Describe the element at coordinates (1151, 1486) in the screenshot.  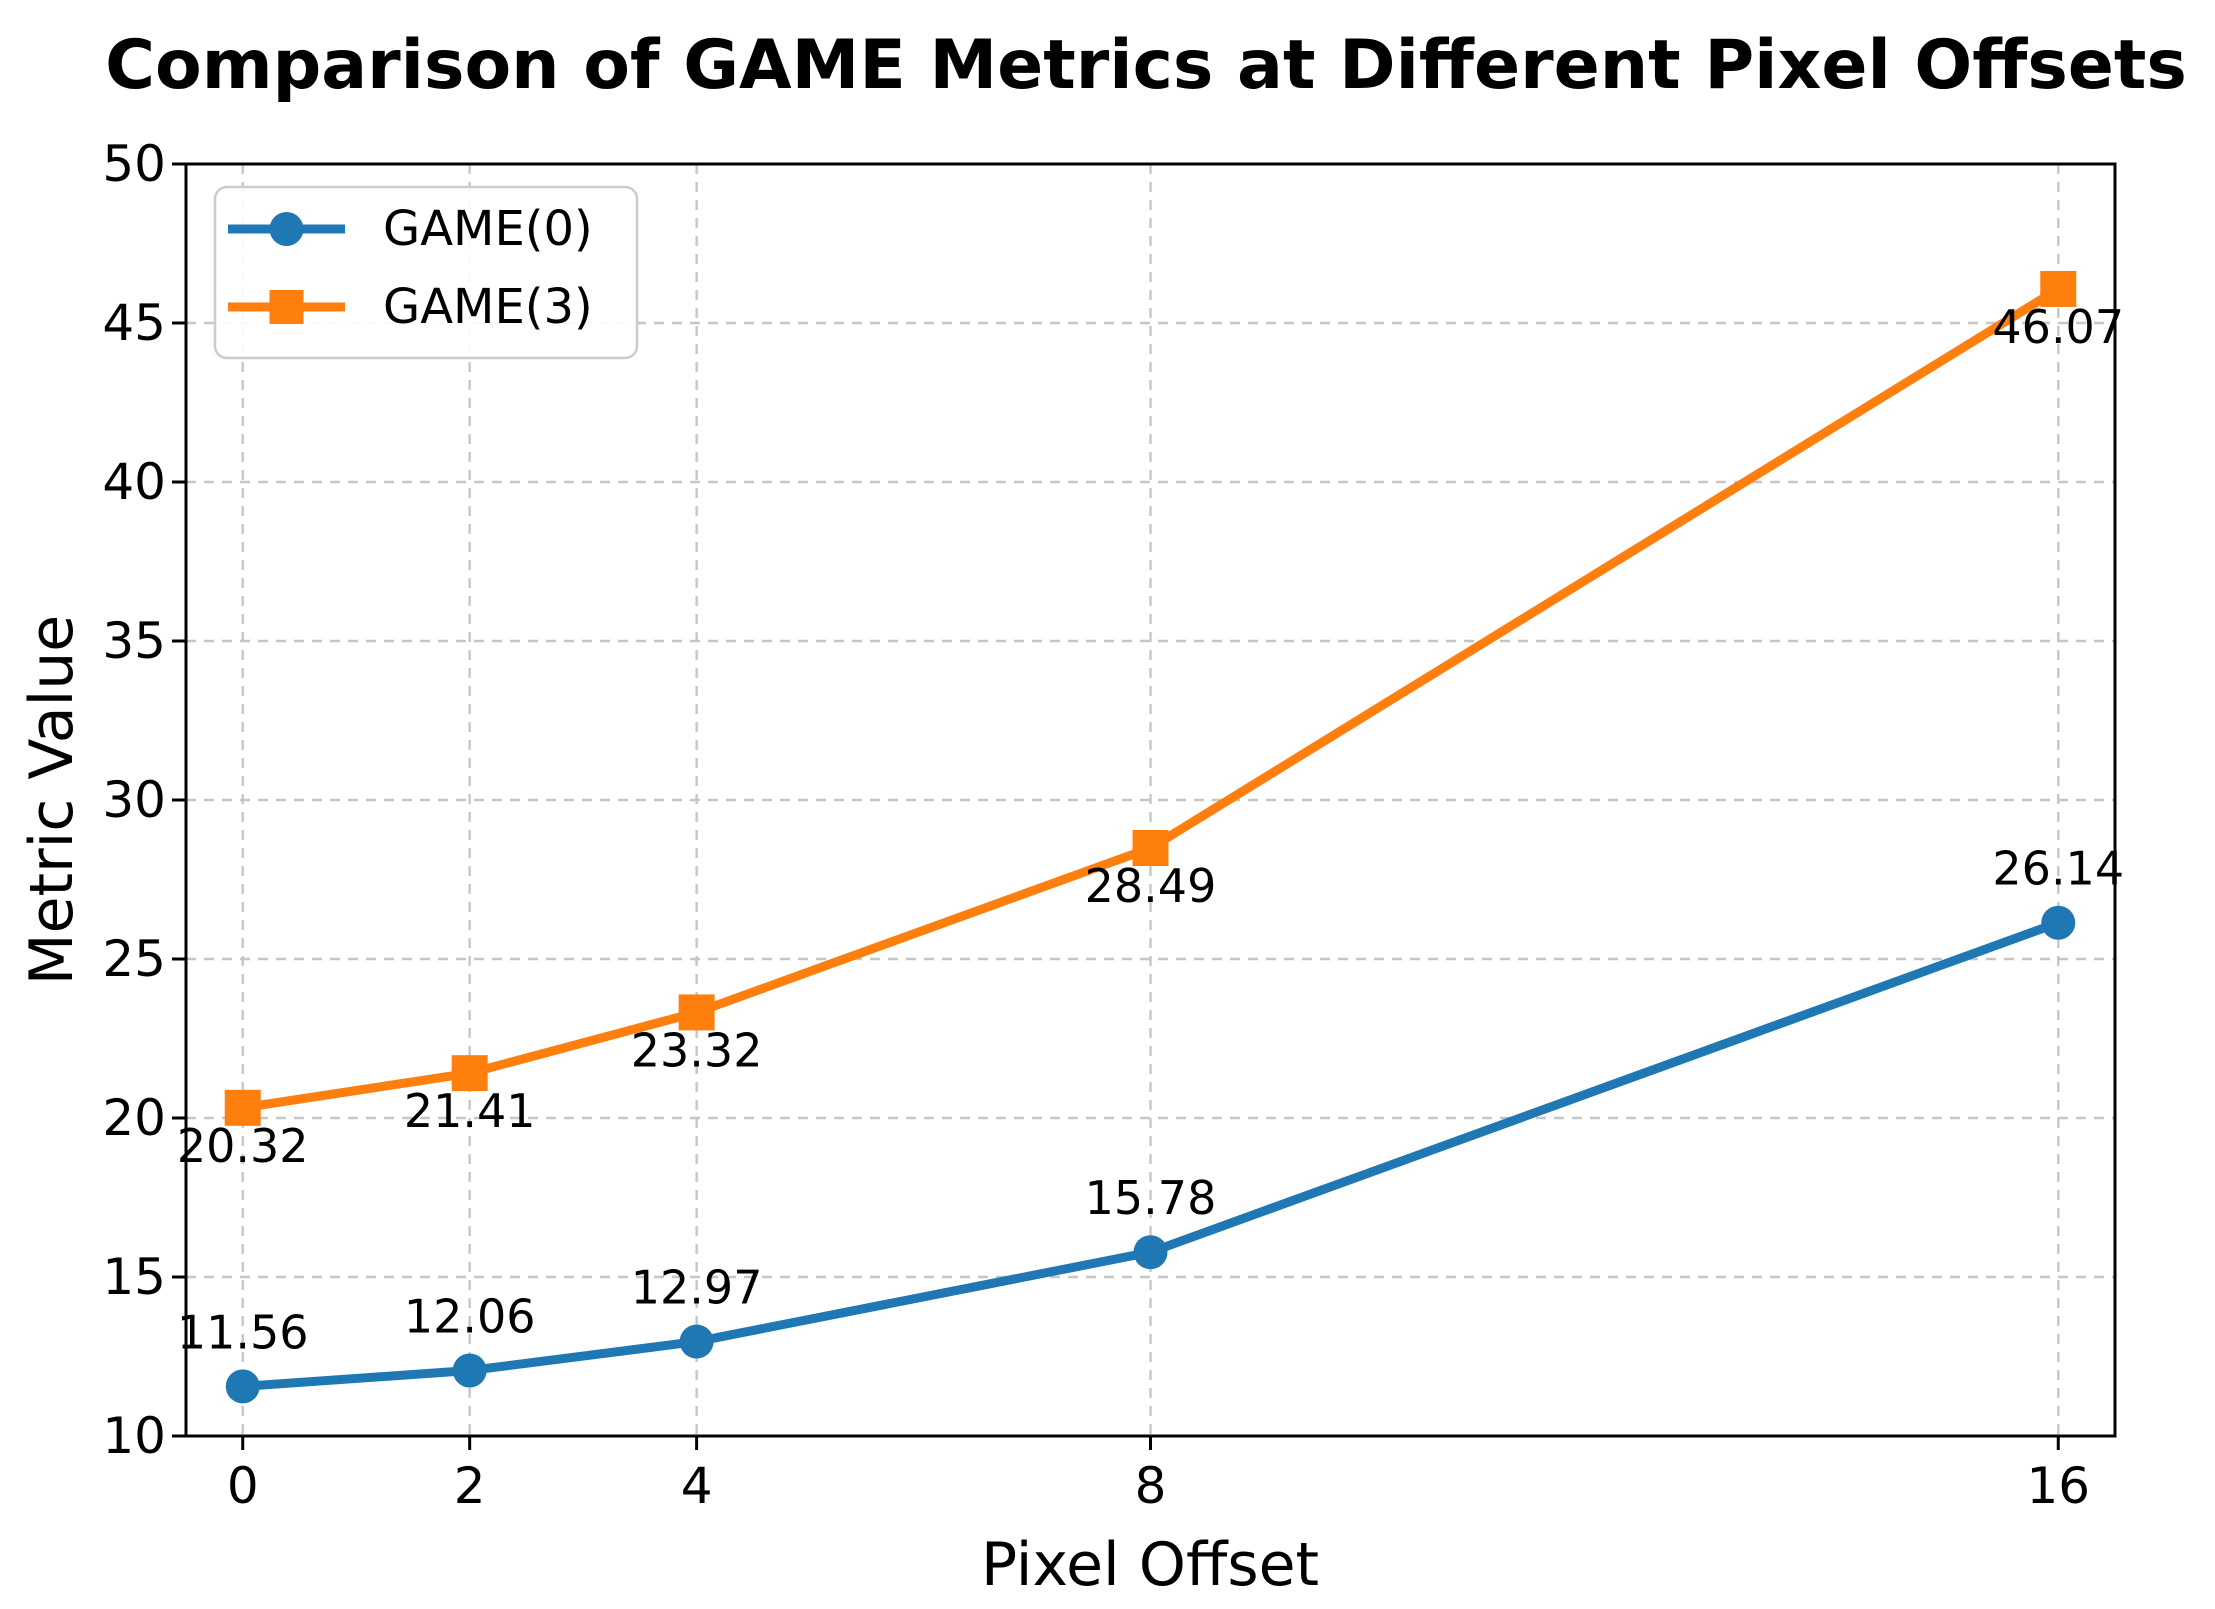
I see `x-tick-label: 8` at that location.